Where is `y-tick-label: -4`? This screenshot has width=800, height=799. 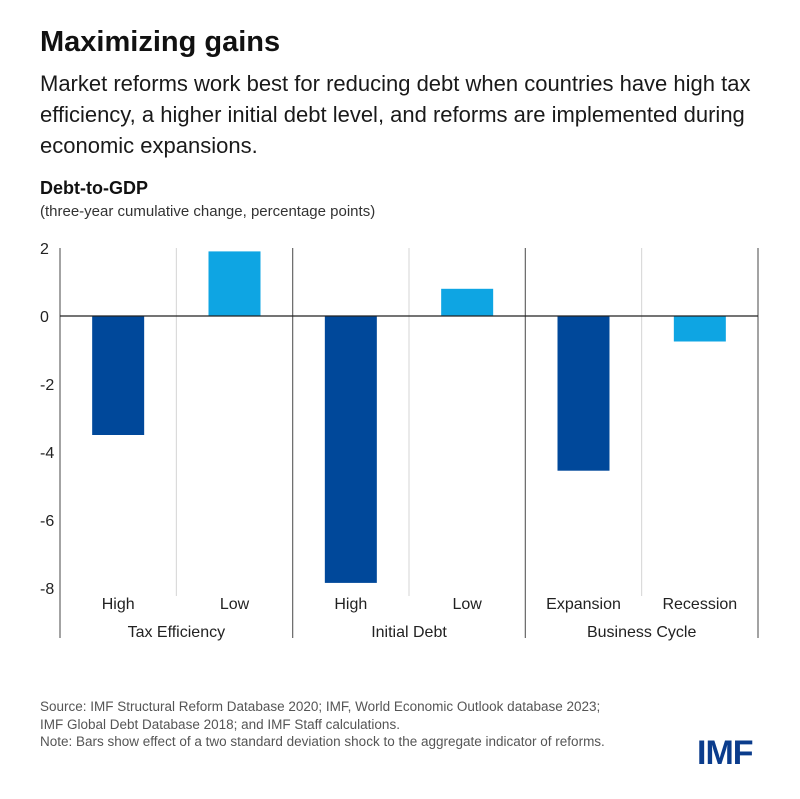 y-tick-label: -4 is located at coordinates (47, 453).